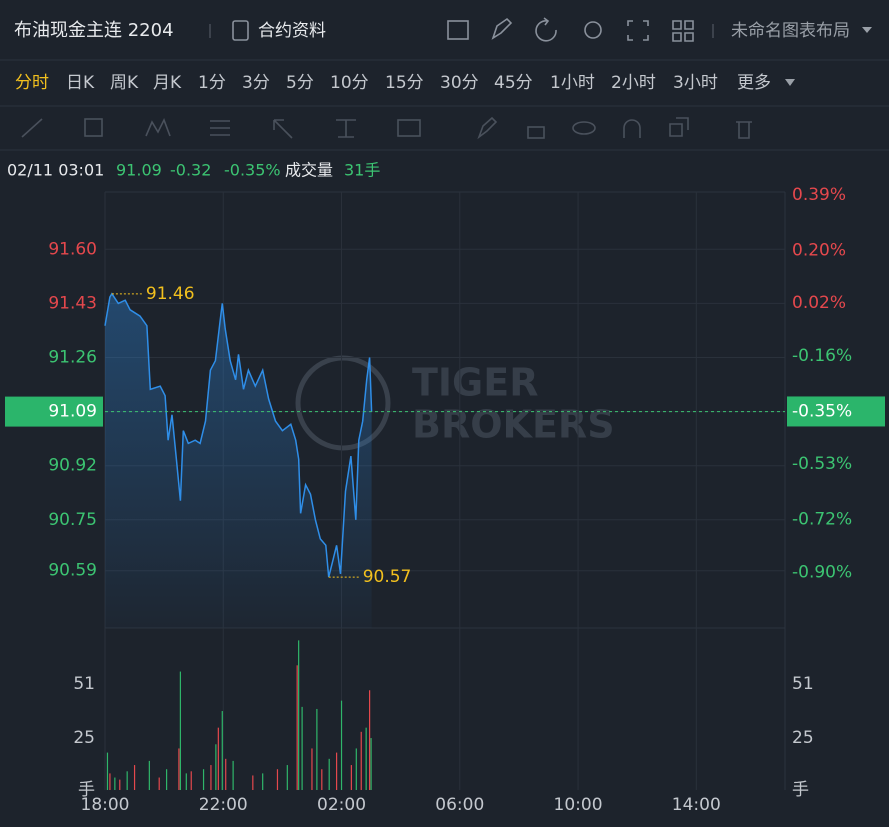 The width and height of the screenshot is (889, 827). Describe the element at coordinates (570, 29) in the screenshot. I see `toolbar-icons` at that location.